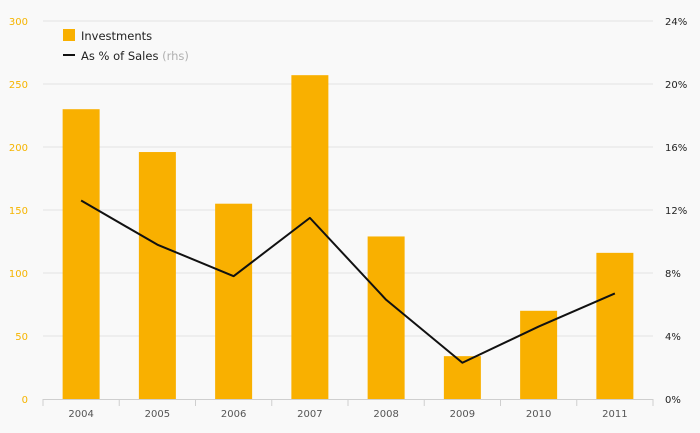  I want to click on y-right-tick-label: 20%, so click(676, 85).